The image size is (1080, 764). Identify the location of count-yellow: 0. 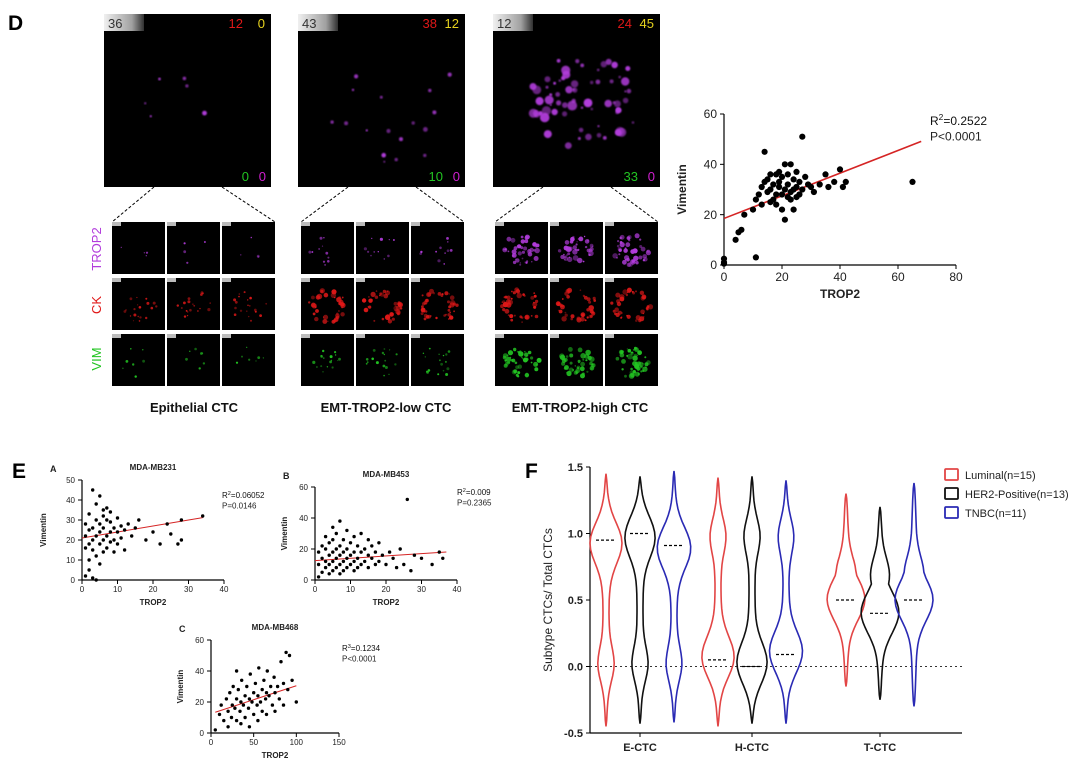
(261, 23).